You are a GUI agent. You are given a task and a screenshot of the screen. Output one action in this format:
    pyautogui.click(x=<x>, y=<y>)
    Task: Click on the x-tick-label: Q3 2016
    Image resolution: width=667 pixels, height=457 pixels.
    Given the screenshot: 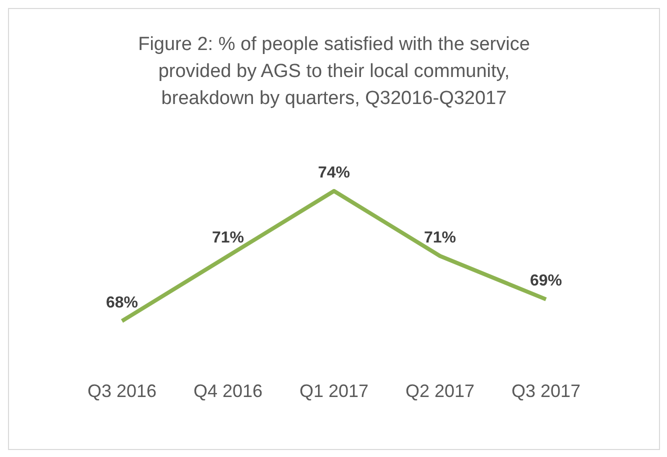 What is the action you would take?
    pyautogui.click(x=122, y=390)
    